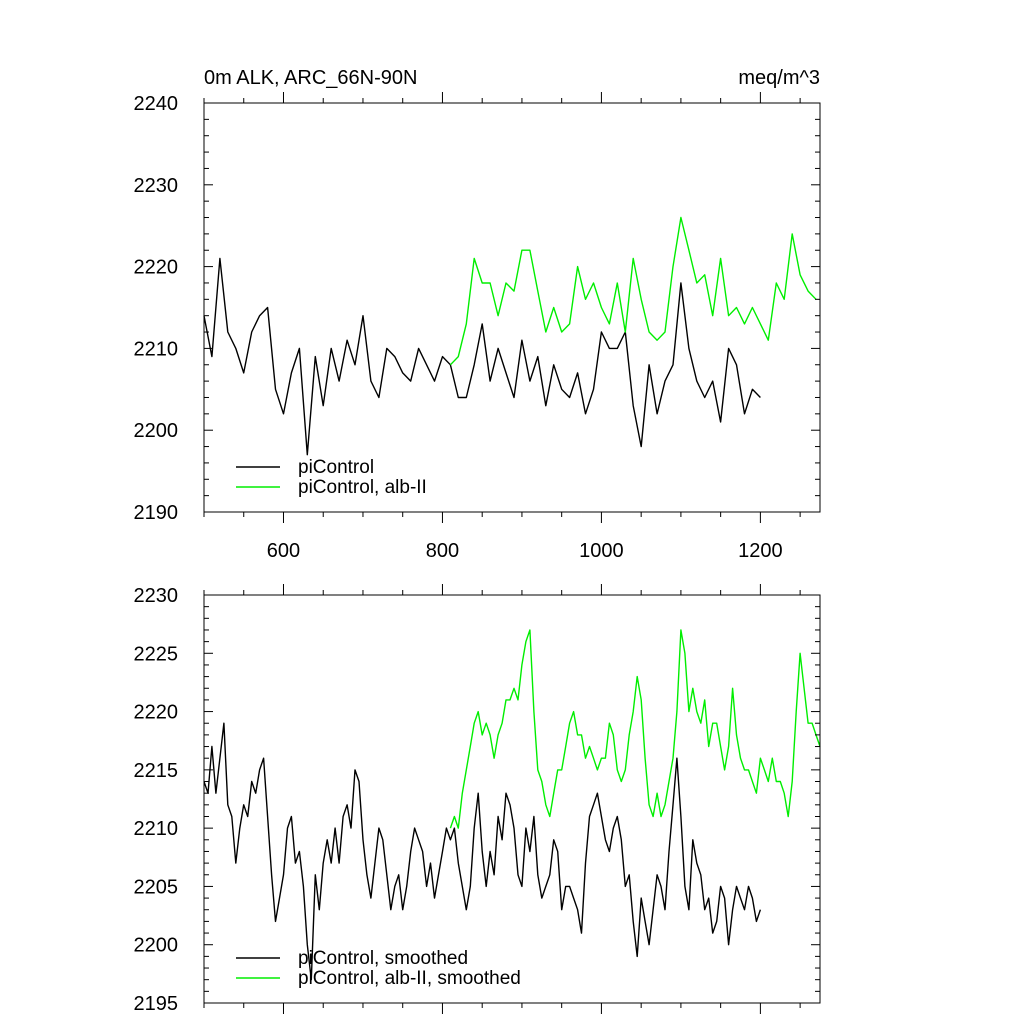 The height and width of the screenshot is (1024, 1024). I want to click on chart-title: 0m ALK, ARC_66N-90N, so click(310, 78).